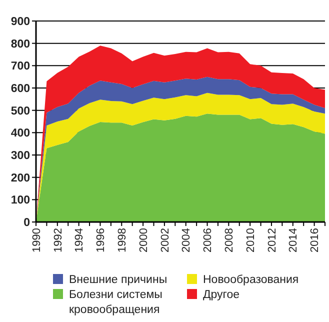  Describe the element at coordinates (20, 178) in the screenshot. I see `y-tick-label: 200` at that location.